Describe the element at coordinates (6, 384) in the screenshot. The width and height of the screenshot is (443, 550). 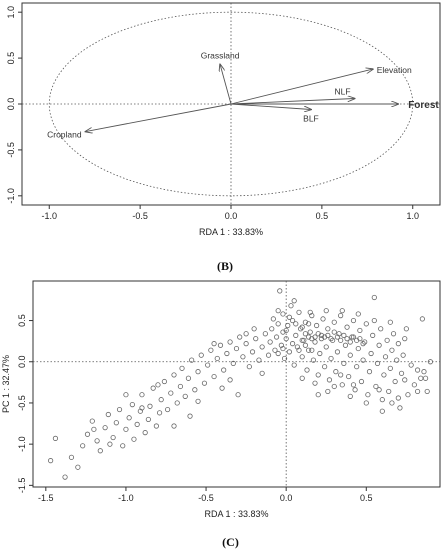
I see `y-axis-title: PC 1 : 32.47%` at that location.